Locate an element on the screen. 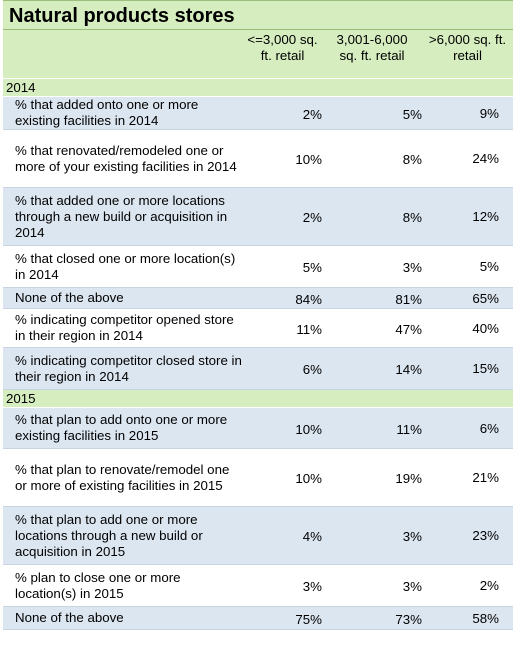 This screenshot has height=648, width=517. section-label: 2015 is located at coordinates (258, 398).